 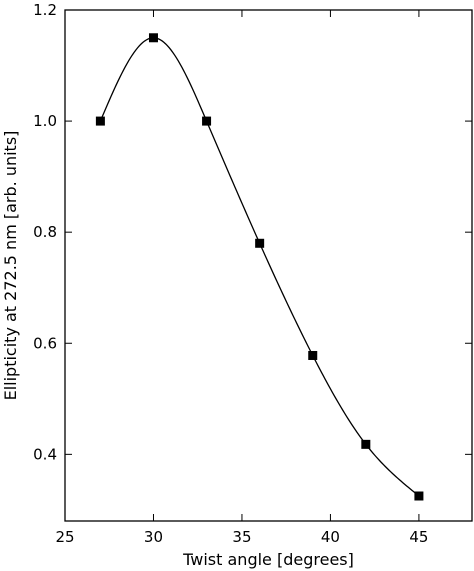 What do you see at coordinates (241, 537) in the screenshot?
I see `x-tick-label: 35` at bounding box center [241, 537].